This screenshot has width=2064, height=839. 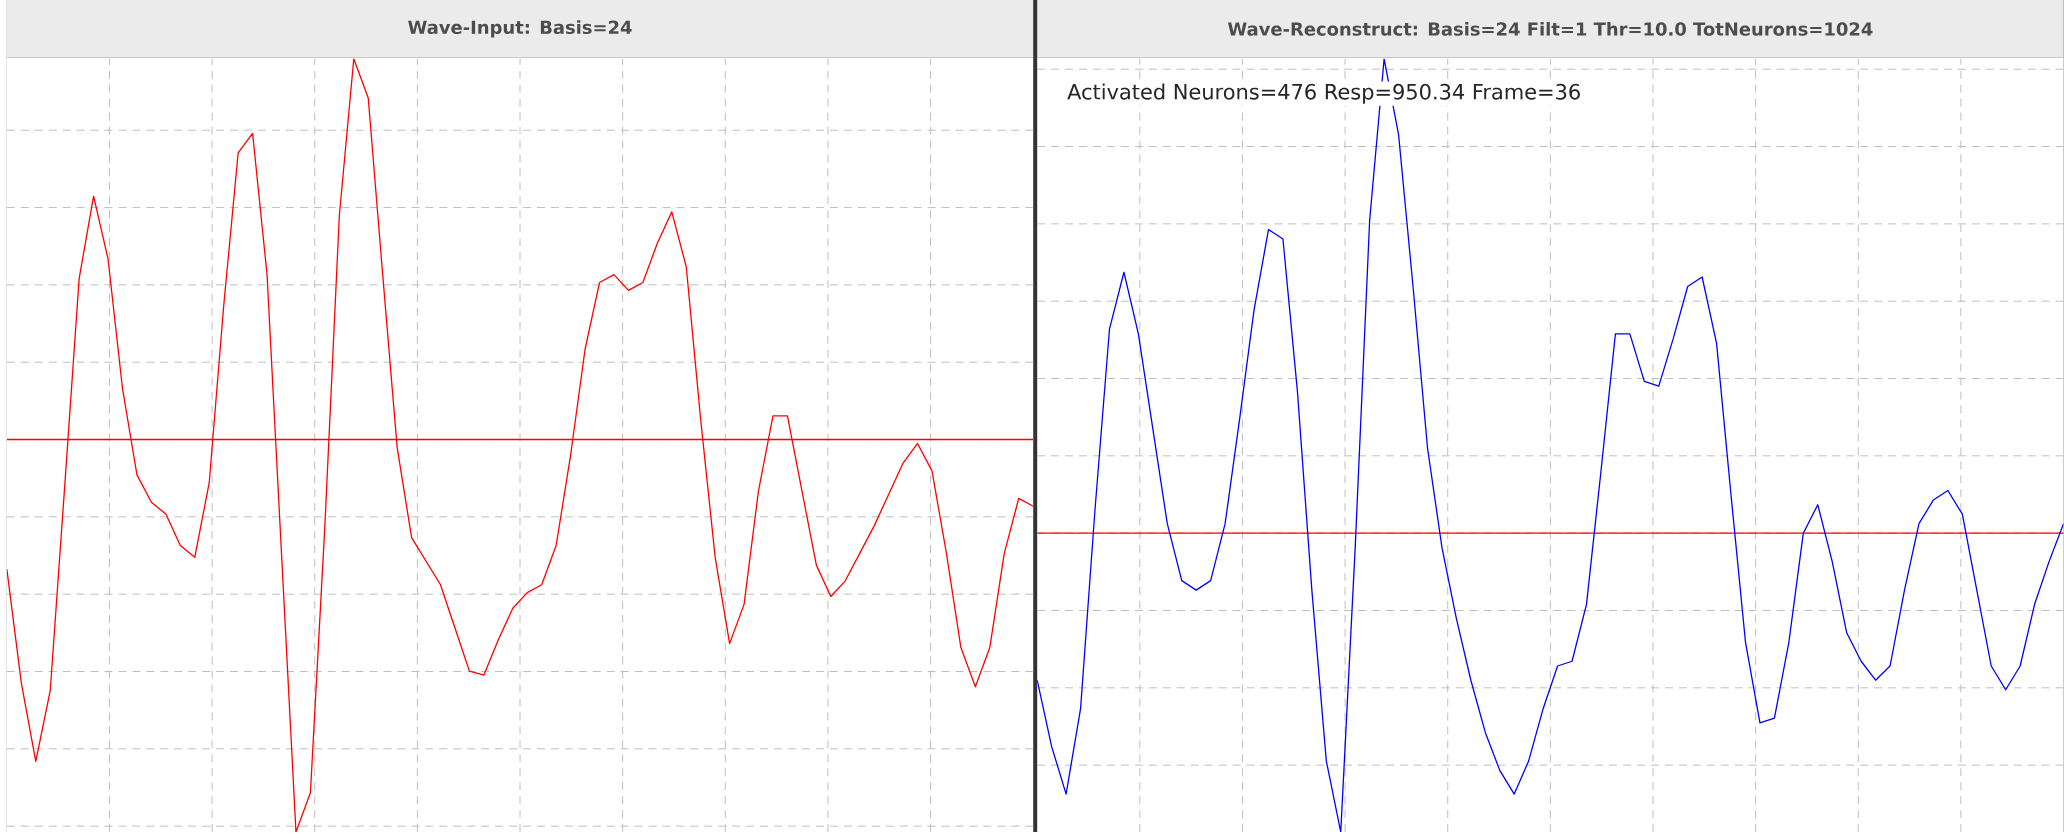 What do you see at coordinates (520, 29) in the screenshot?
I see `chart-title: Wave-Input: Basis=24` at bounding box center [520, 29].